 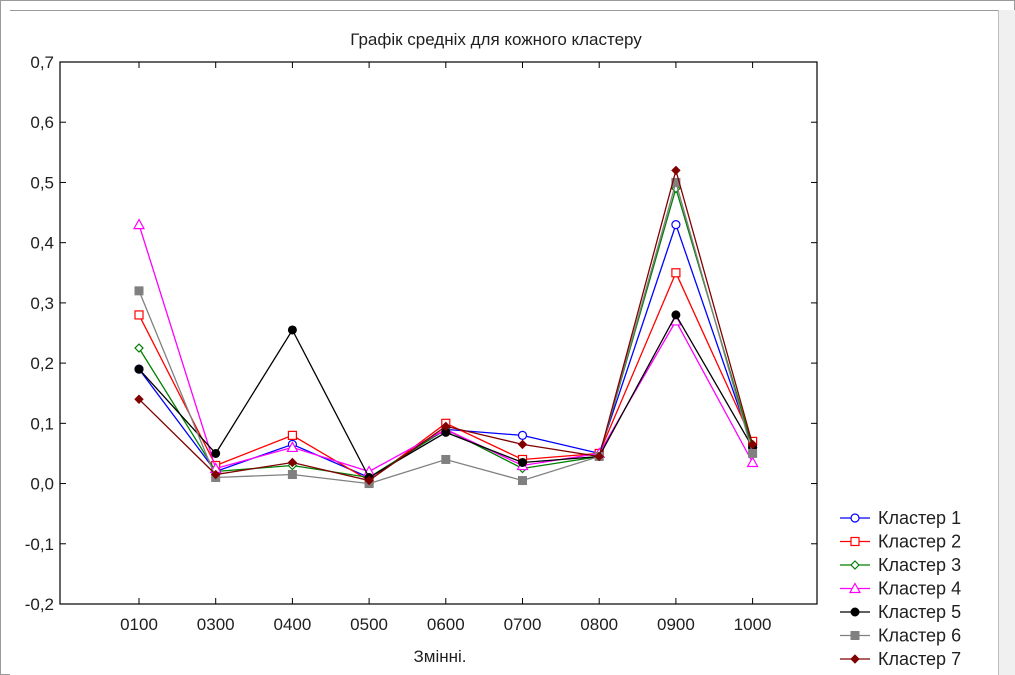 I want to click on scroll-strip, so click(x=1006, y=342).